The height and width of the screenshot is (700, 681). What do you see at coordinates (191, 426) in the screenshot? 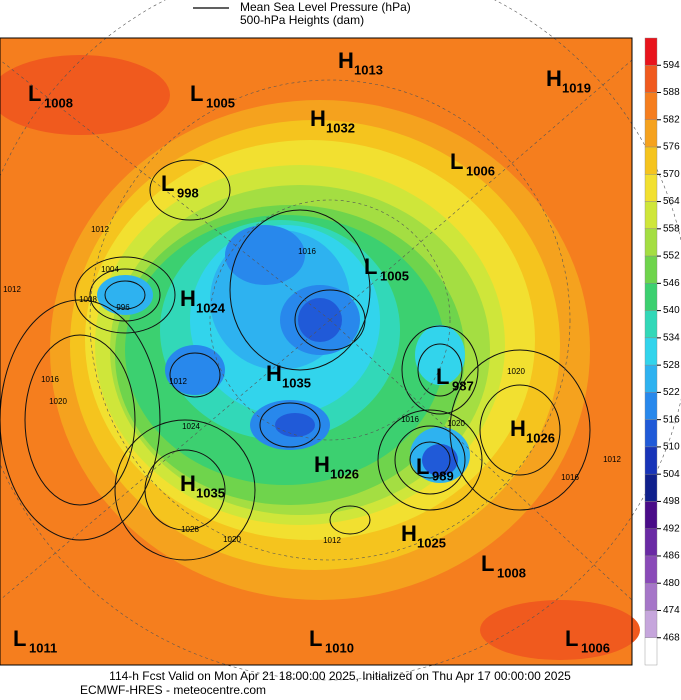
I see `contour-label: 1024` at bounding box center [191, 426].